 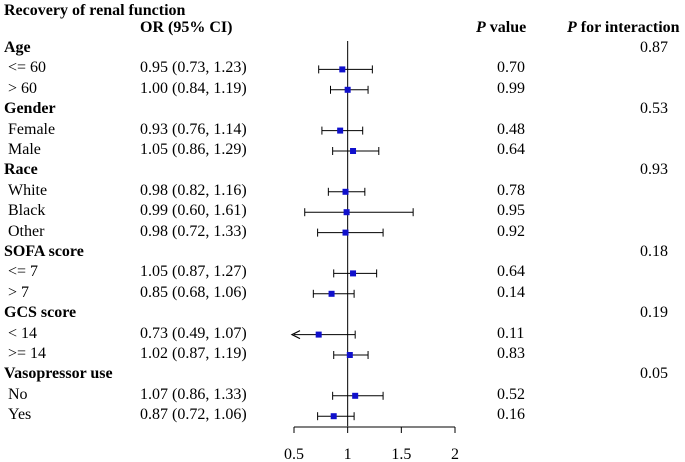 I want to click on x-tick-label: 1, so click(x=347, y=454).